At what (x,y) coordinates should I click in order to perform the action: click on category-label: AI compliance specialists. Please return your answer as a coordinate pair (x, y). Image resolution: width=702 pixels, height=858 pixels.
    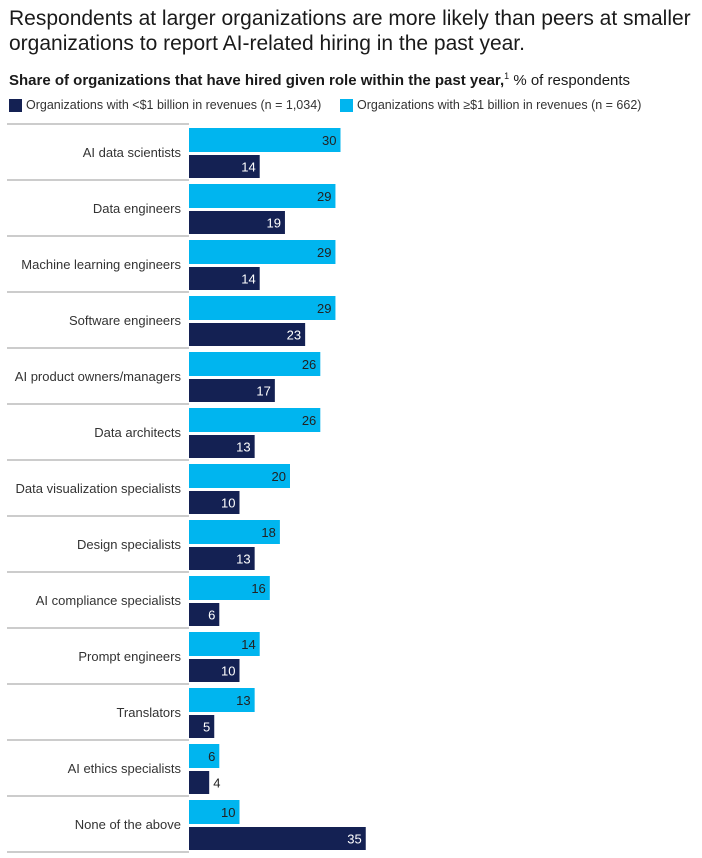
    Looking at the image, I should click on (109, 600).